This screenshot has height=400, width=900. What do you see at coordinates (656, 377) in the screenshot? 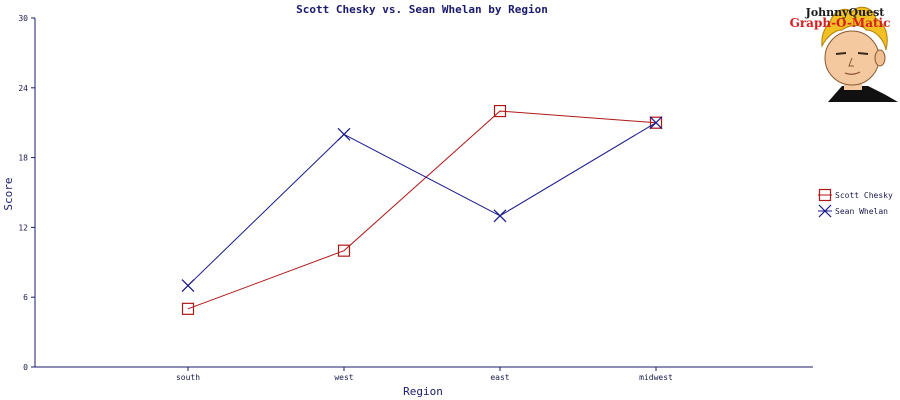
I see `x-tick-label: midwest` at bounding box center [656, 377].